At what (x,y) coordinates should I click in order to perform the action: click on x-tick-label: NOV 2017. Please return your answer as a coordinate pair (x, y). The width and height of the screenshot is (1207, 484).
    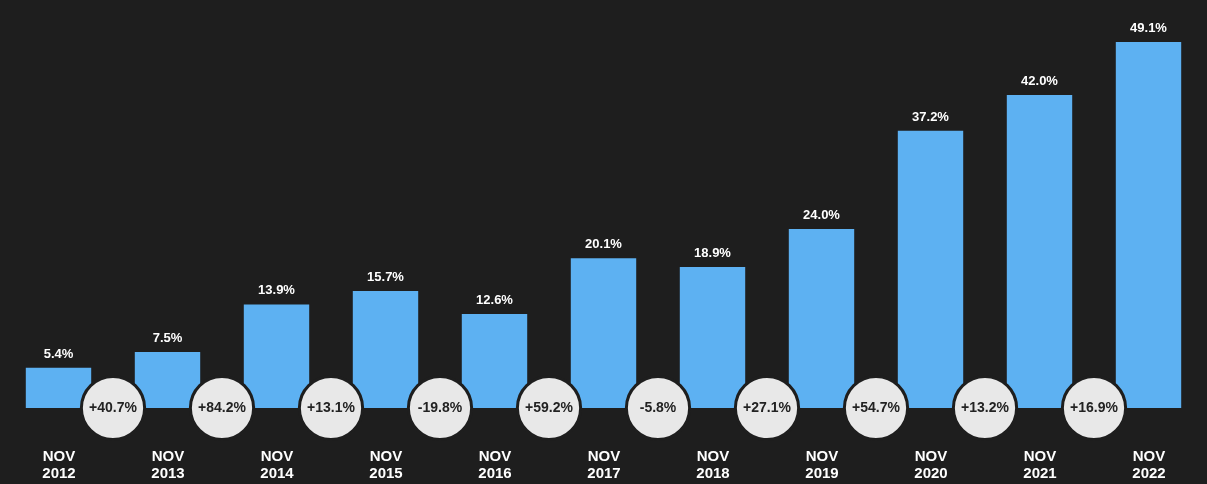
    Looking at the image, I should click on (604, 463).